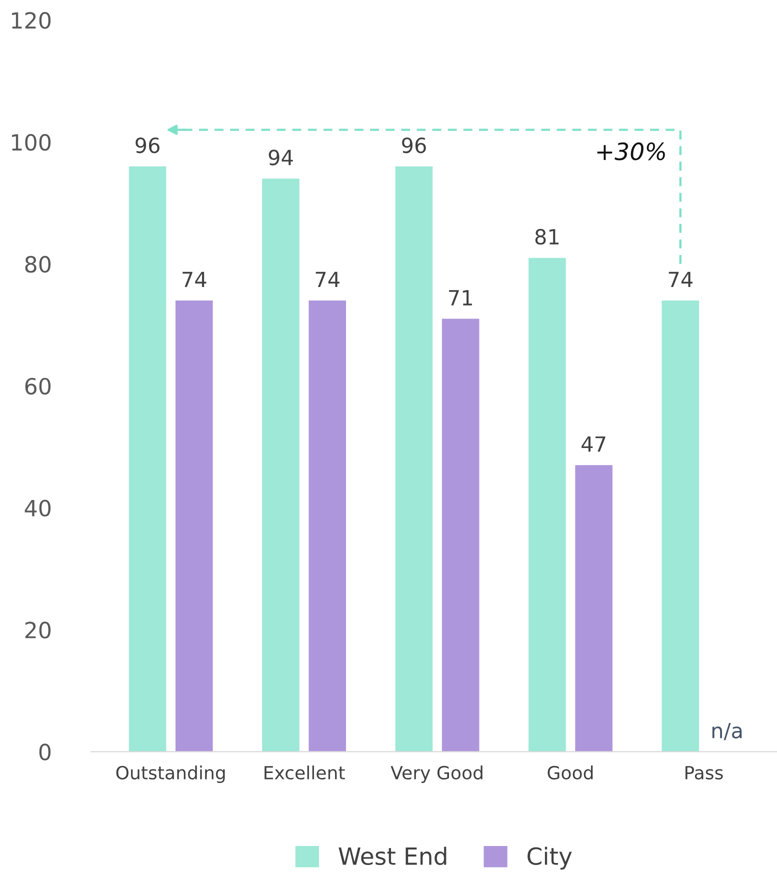 The image size is (777, 873). Describe the element at coordinates (392, 856) in the screenshot. I see `legend-label: West End` at that location.